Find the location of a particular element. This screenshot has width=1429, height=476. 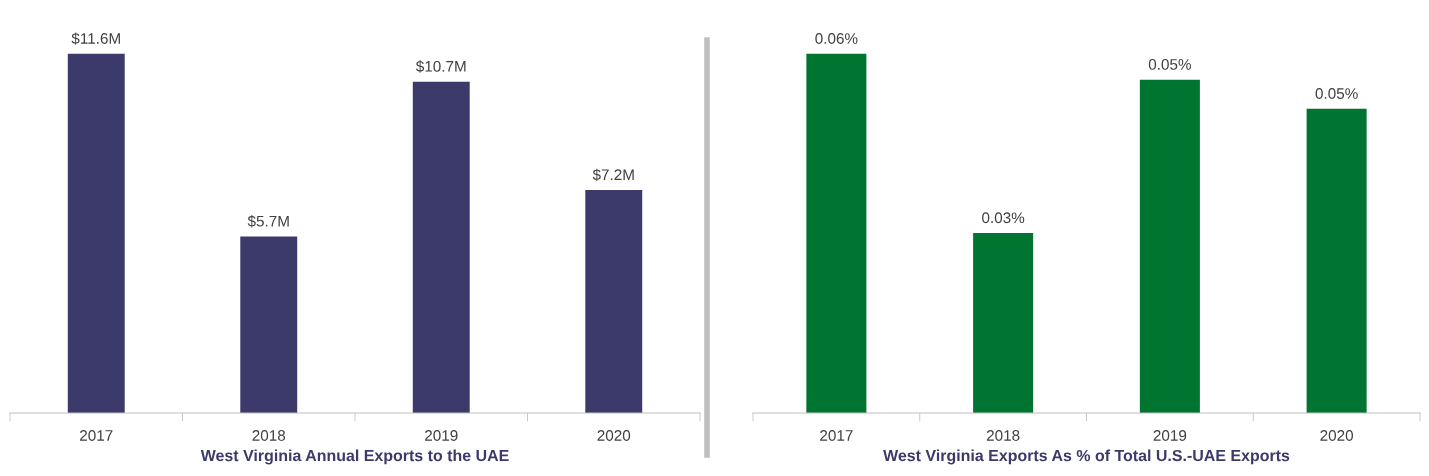

data-label: $10.7M is located at coordinates (440, 66).